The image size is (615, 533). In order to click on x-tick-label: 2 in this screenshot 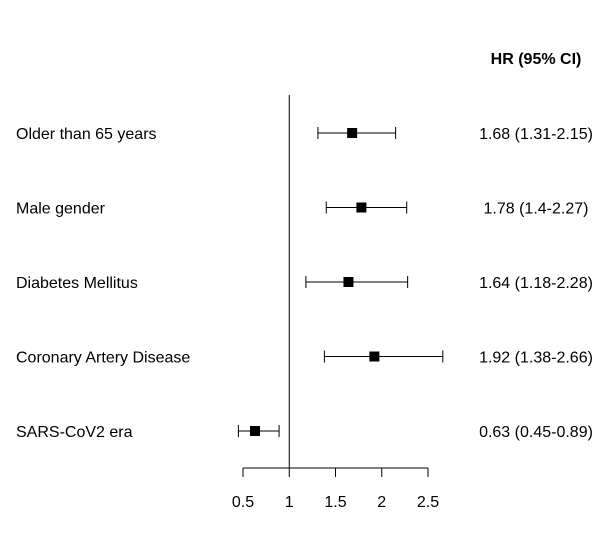, I will do `click(381, 502)`.